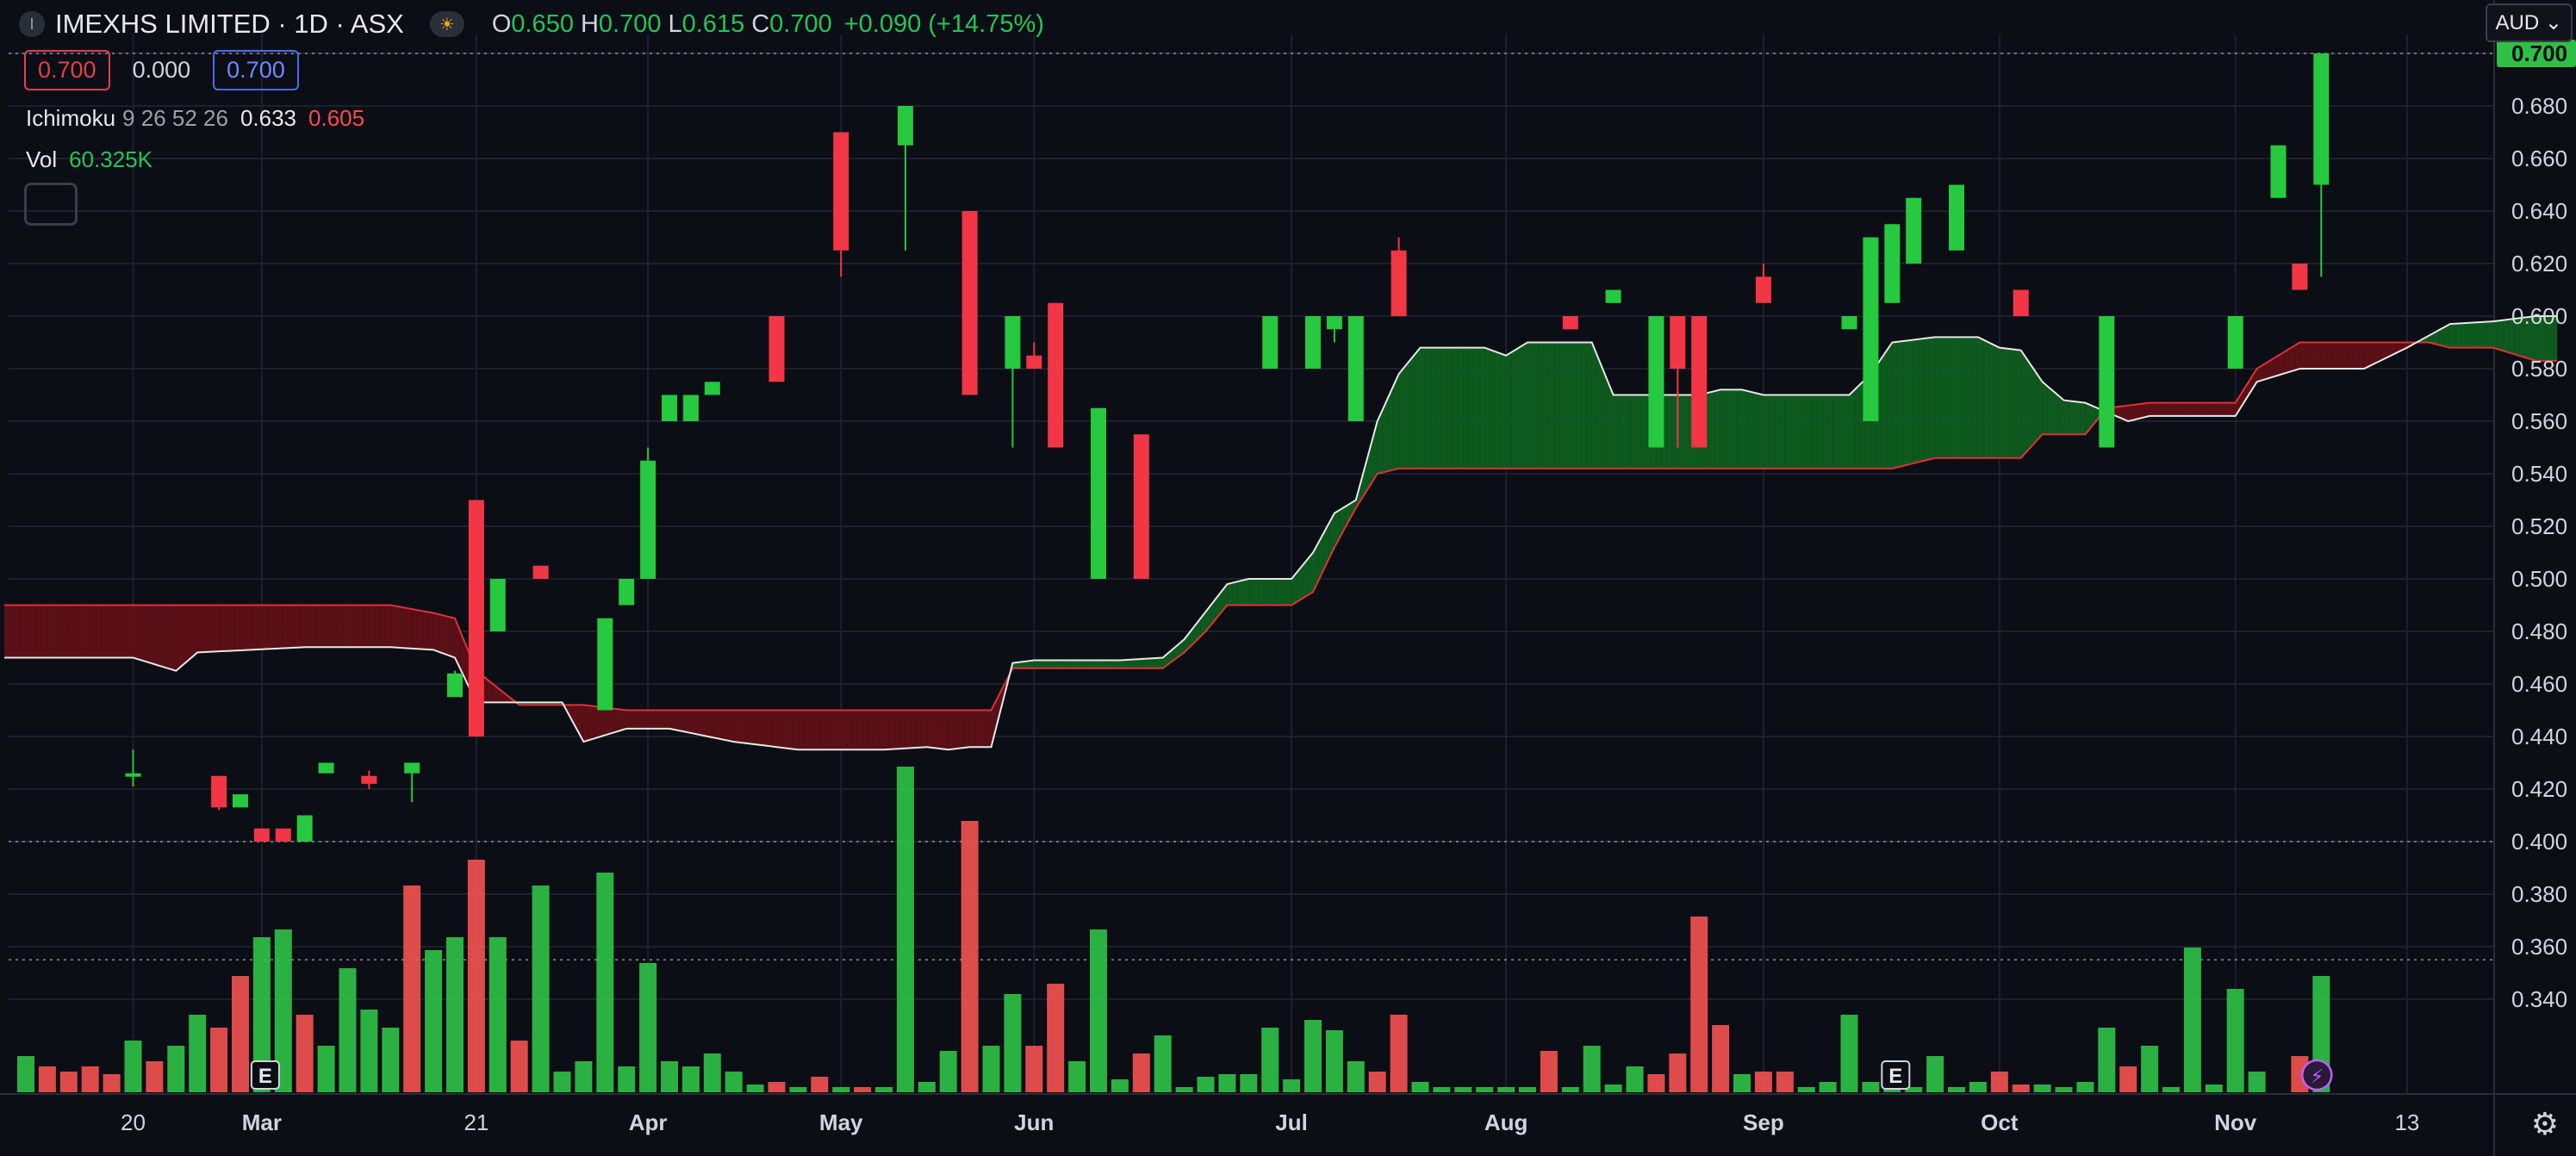 The width and height of the screenshot is (2576, 1156). Describe the element at coordinates (337, 118) in the screenshot. I see `ichimoku-value-2: 0.605` at that location.